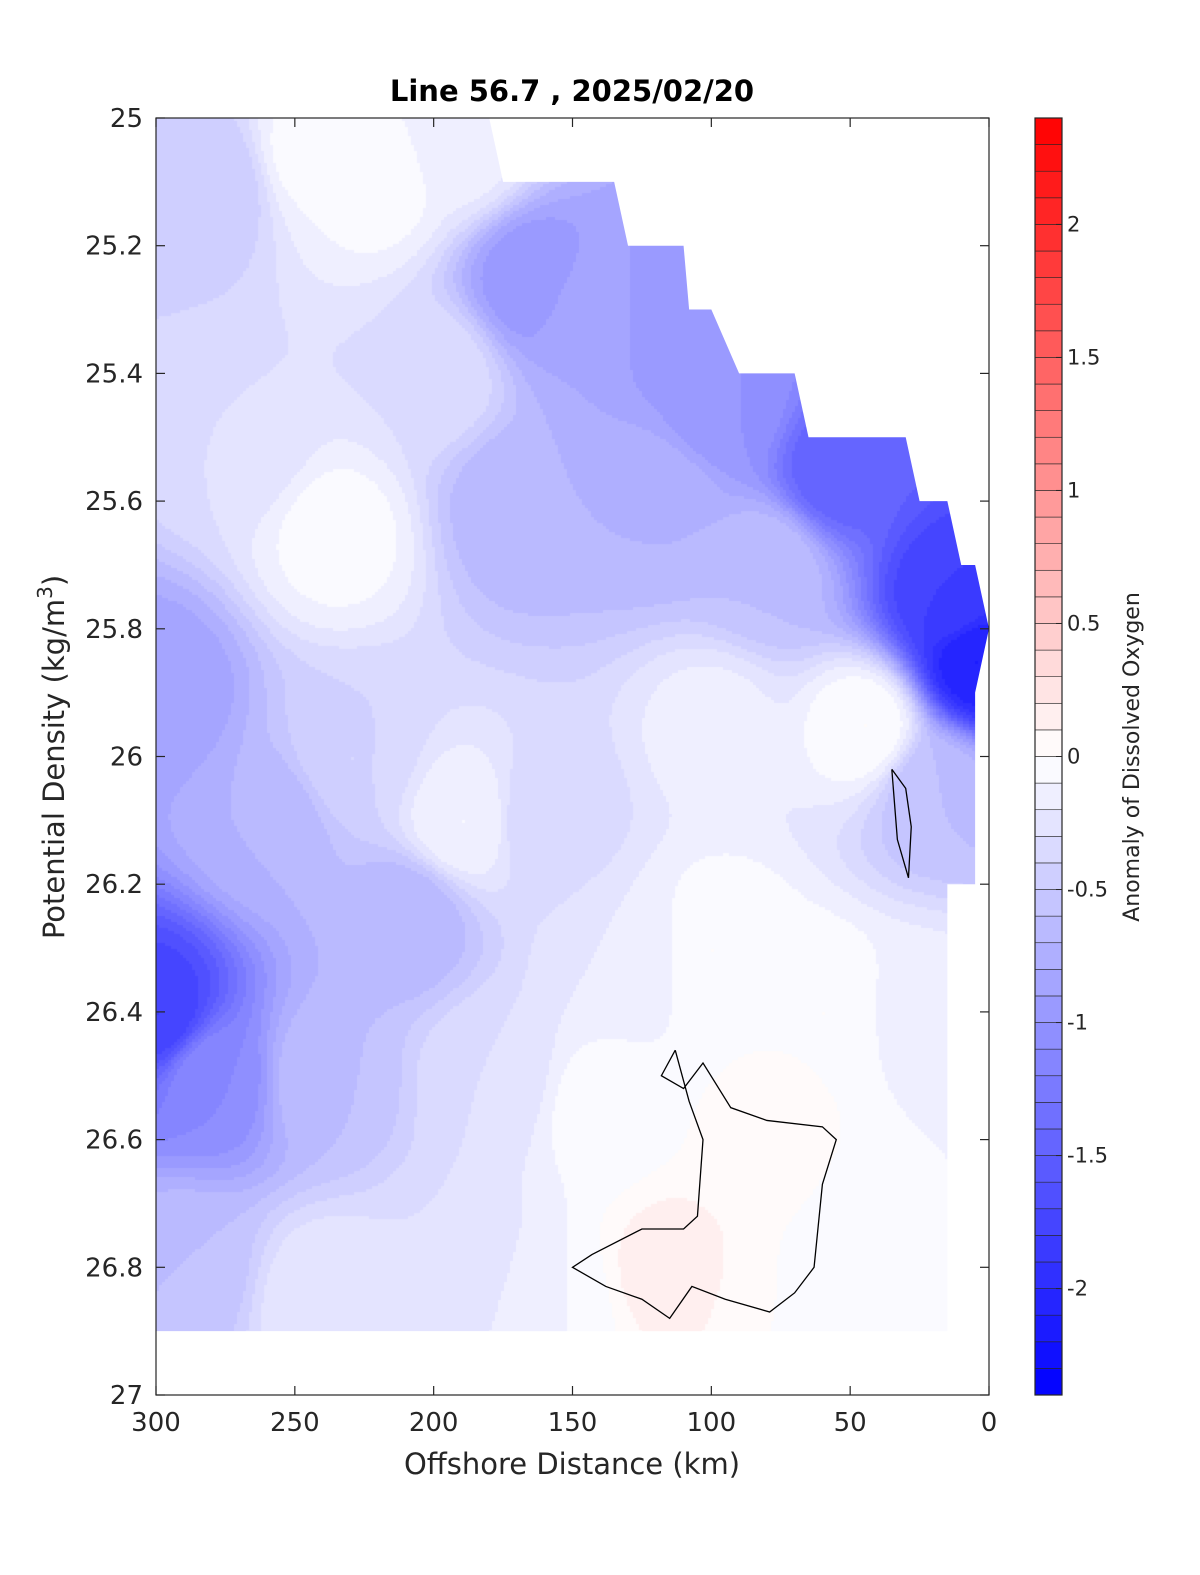 This screenshot has width=1200, height=1575. Describe the element at coordinates (1077, 1023) in the screenshot. I see `colorbar-tick-label: -1` at that location.